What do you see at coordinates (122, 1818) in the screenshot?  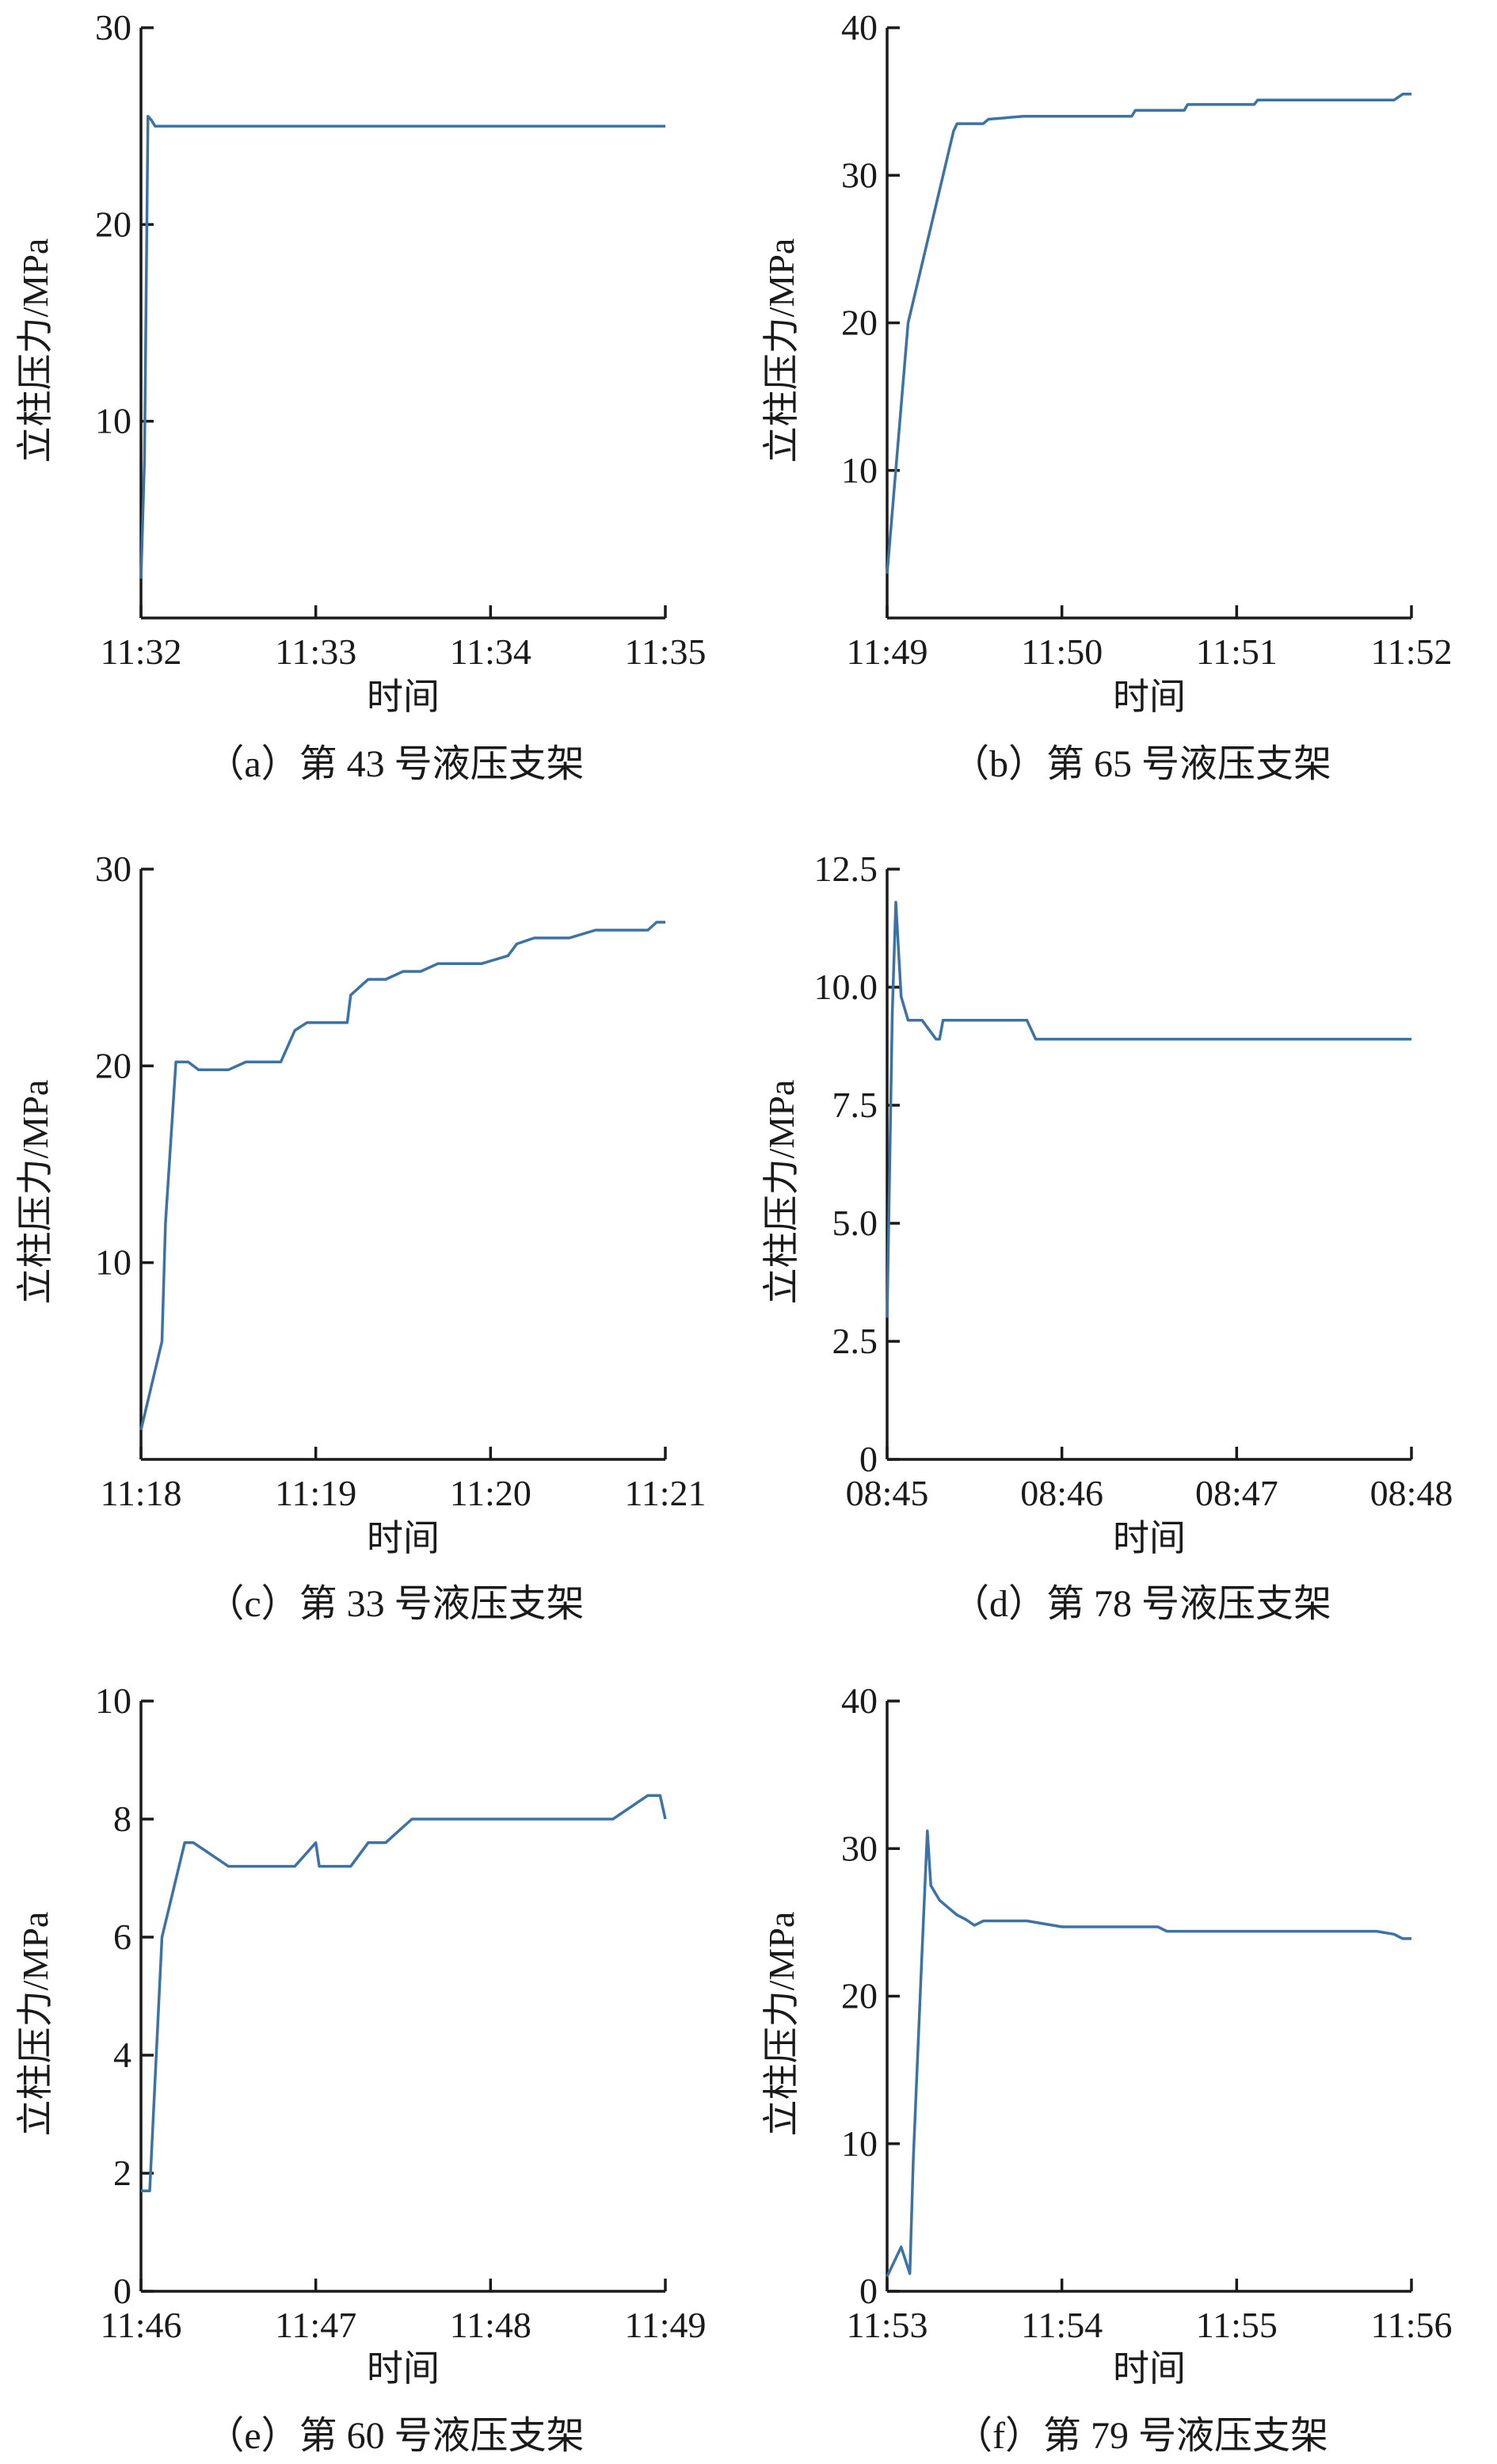 I see `y-tick-label: 8` at bounding box center [122, 1818].